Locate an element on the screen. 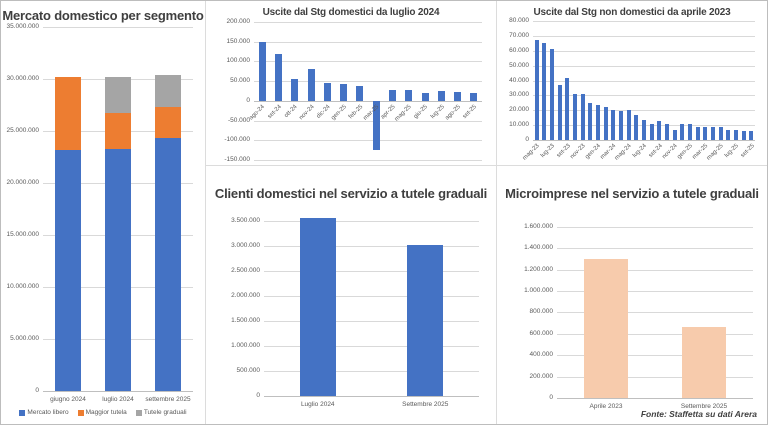  x-axis-category-label: lug-25 is located at coordinates (732, 151).